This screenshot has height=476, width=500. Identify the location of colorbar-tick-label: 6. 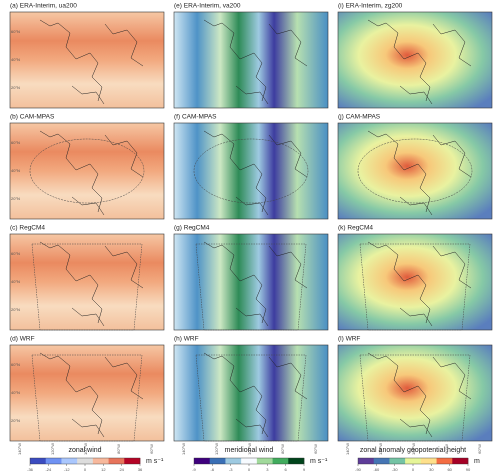
(286, 469).